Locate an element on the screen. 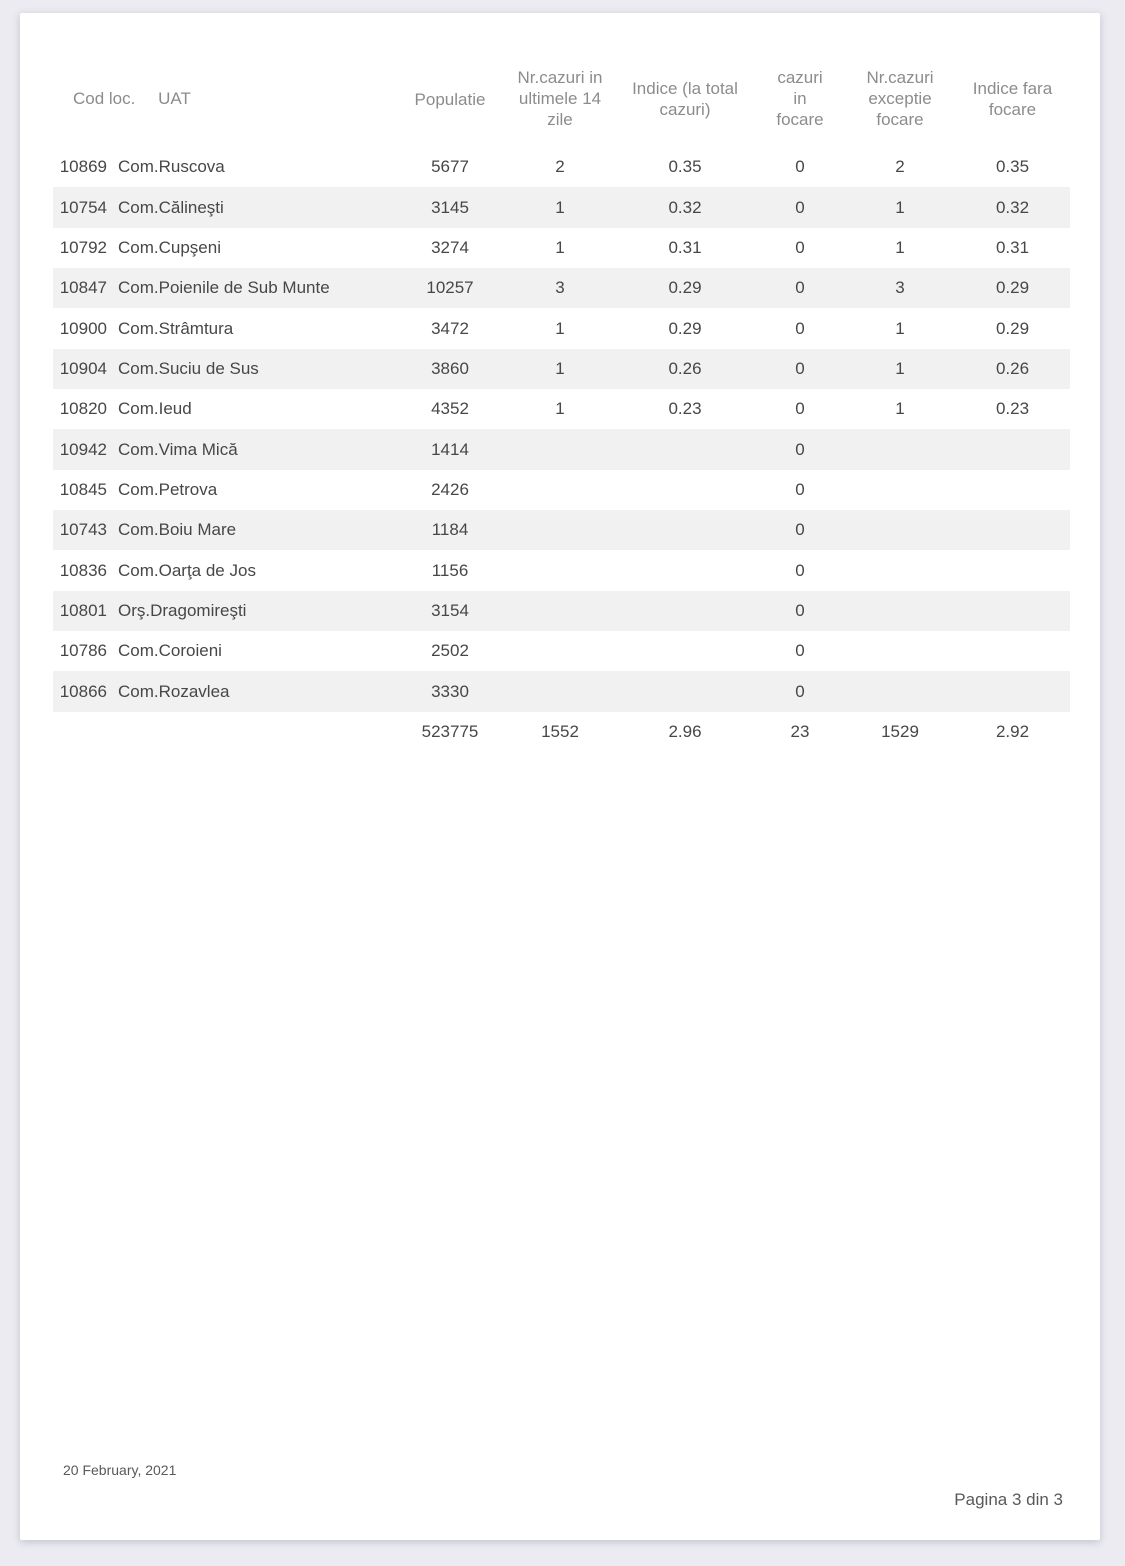 This screenshot has width=1125, height=1566. row-cod-loc: 10869 is located at coordinates (83, 167).